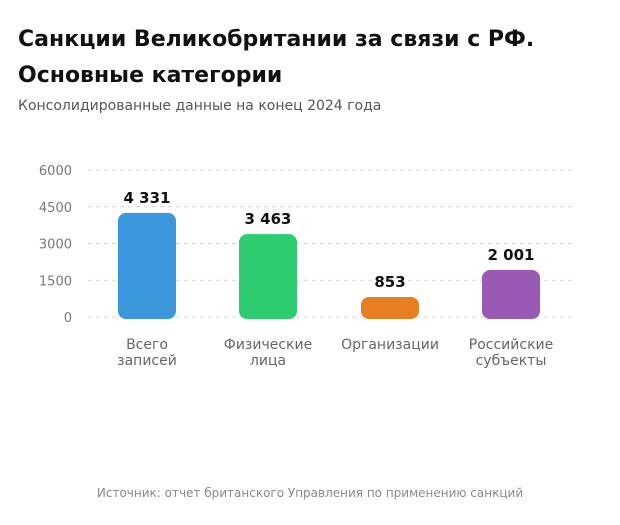 The image size is (620, 525). I want to click on category-label-line: лица, so click(268, 361).